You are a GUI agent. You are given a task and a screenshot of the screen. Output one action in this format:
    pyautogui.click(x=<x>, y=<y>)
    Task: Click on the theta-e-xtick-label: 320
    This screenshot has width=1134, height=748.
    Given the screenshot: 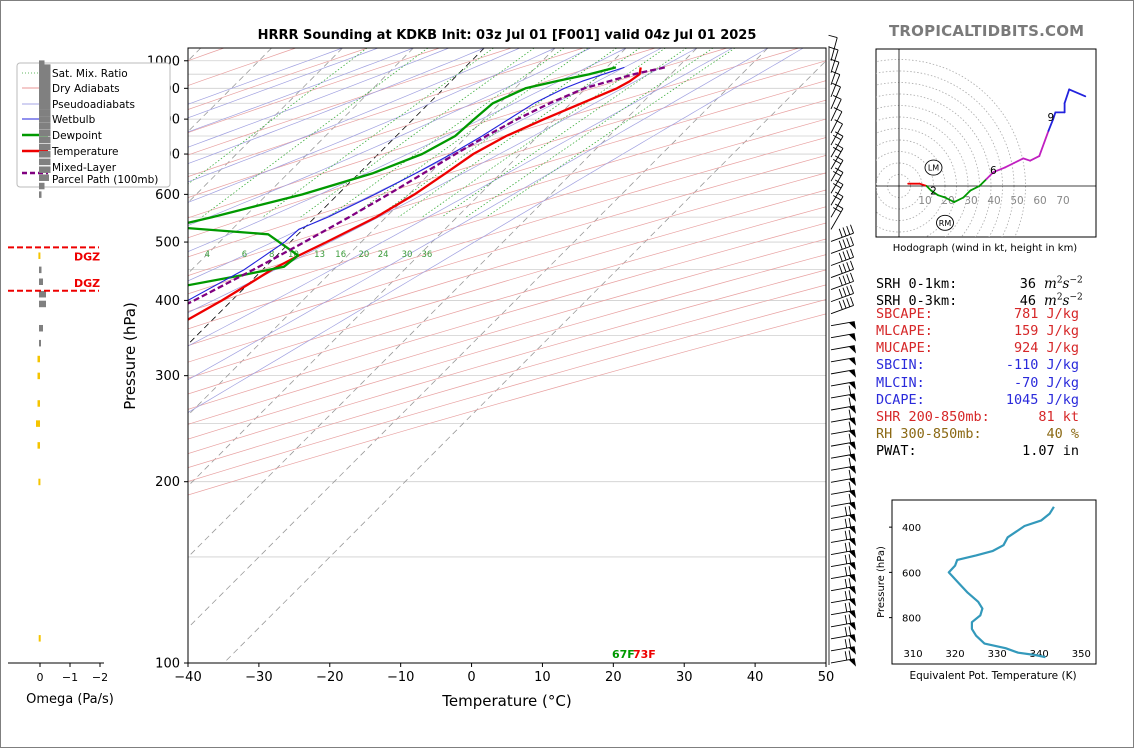 What is the action you would take?
    pyautogui.click(x=955, y=654)
    